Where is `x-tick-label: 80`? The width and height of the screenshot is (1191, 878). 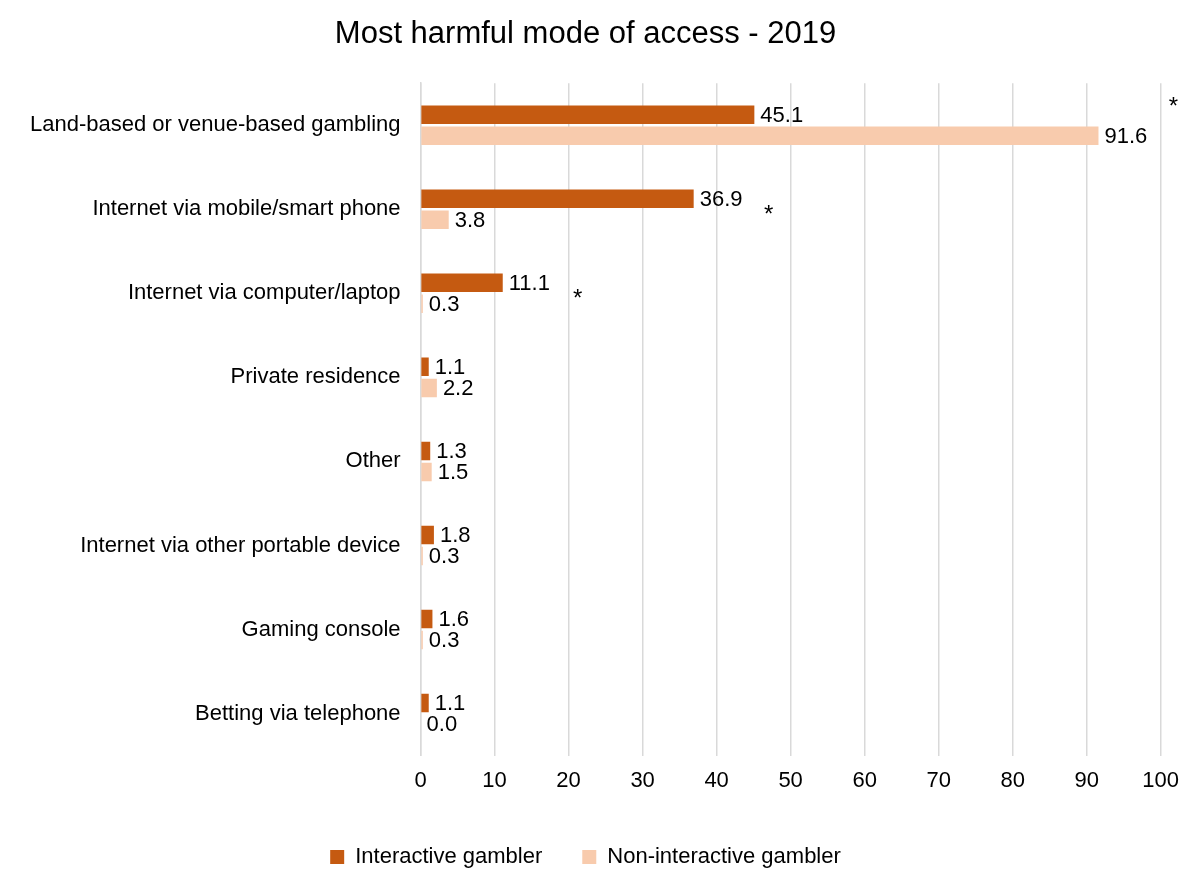 x-tick-label: 80 is located at coordinates (1012, 779).